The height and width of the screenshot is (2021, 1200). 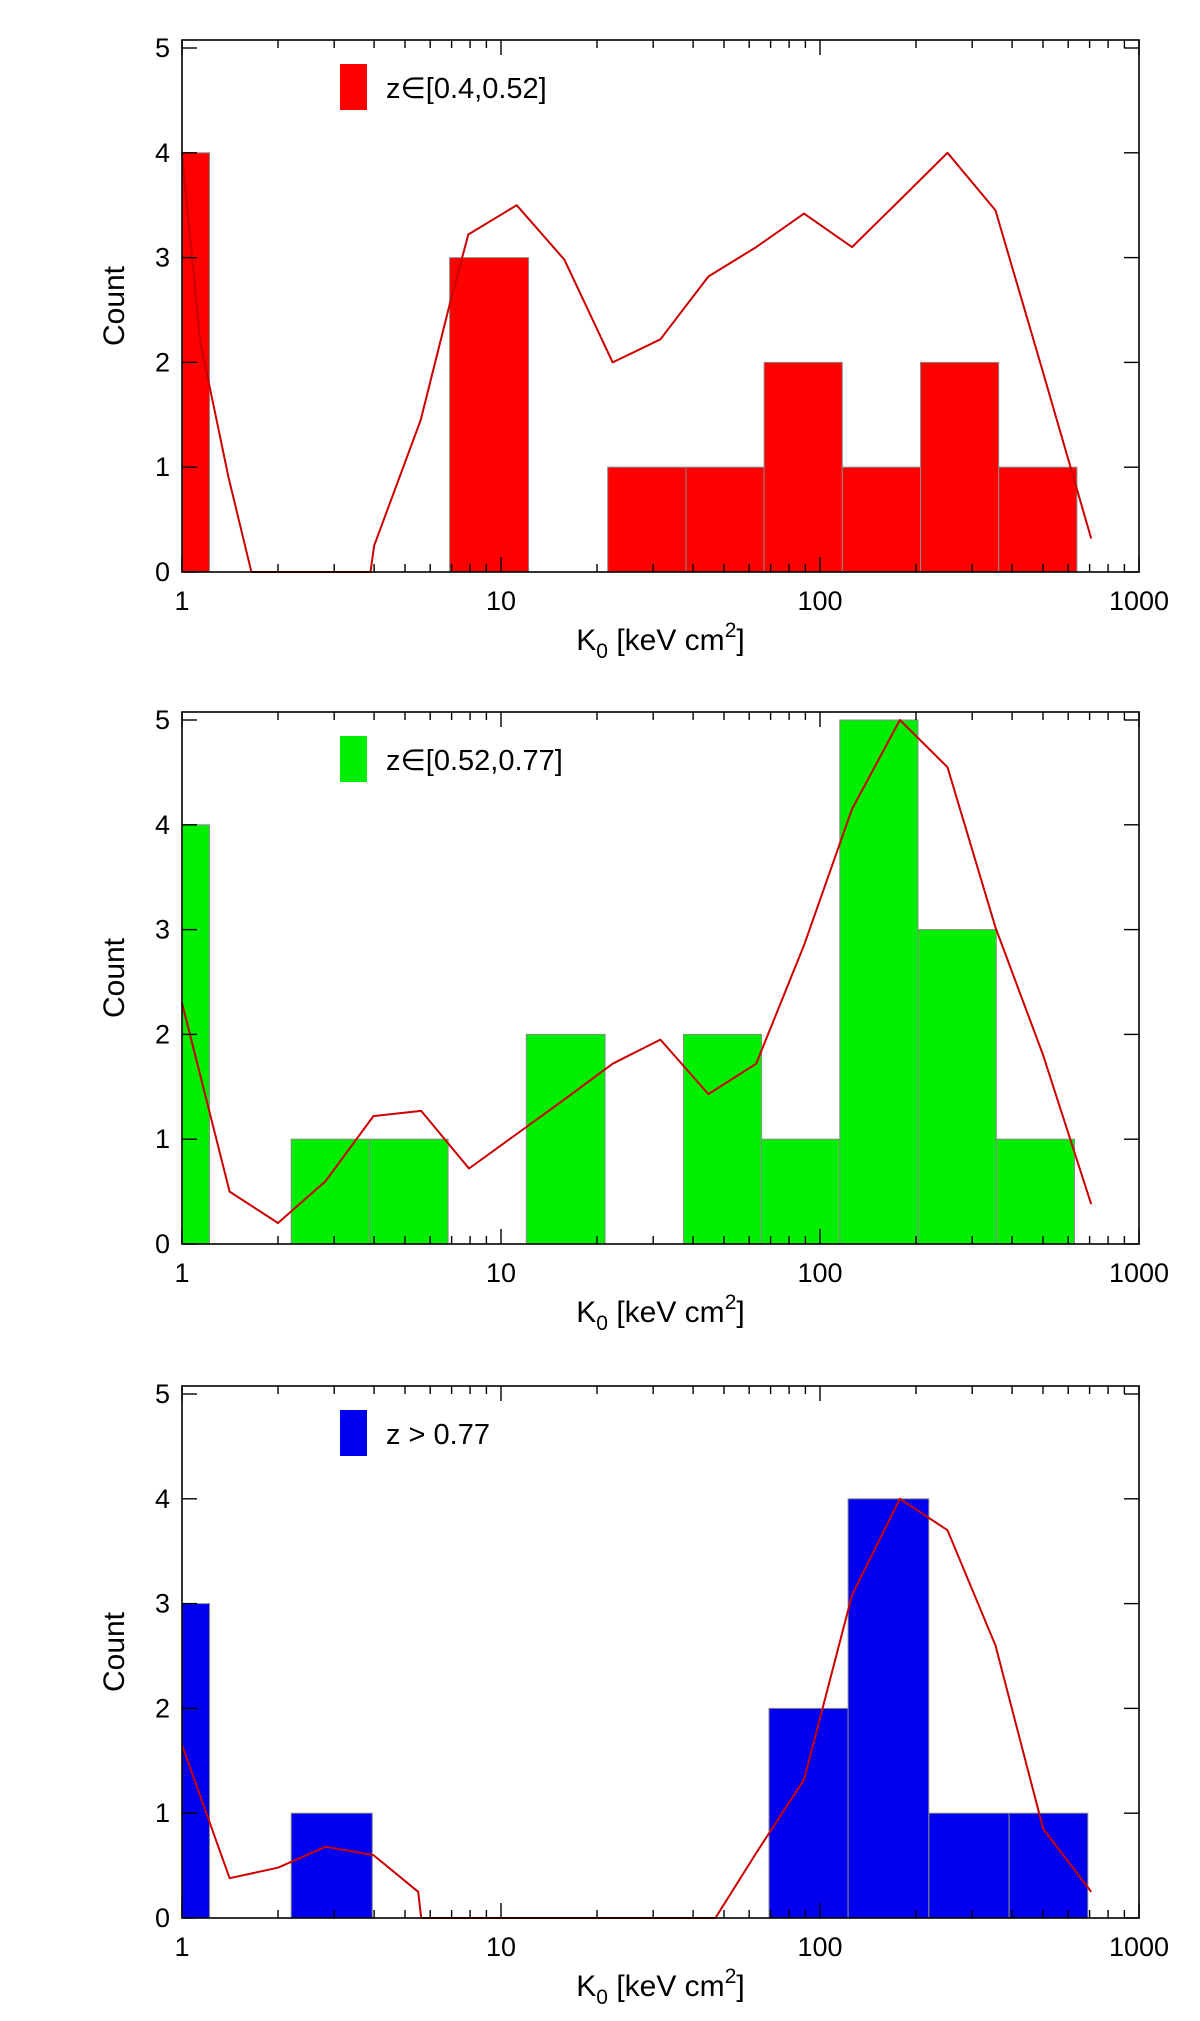 What do you see at coordinates (474, 761) in the screenshot?
I see `legend-label: z∈[0.52,0.77]` at bounding box center [474, 761].